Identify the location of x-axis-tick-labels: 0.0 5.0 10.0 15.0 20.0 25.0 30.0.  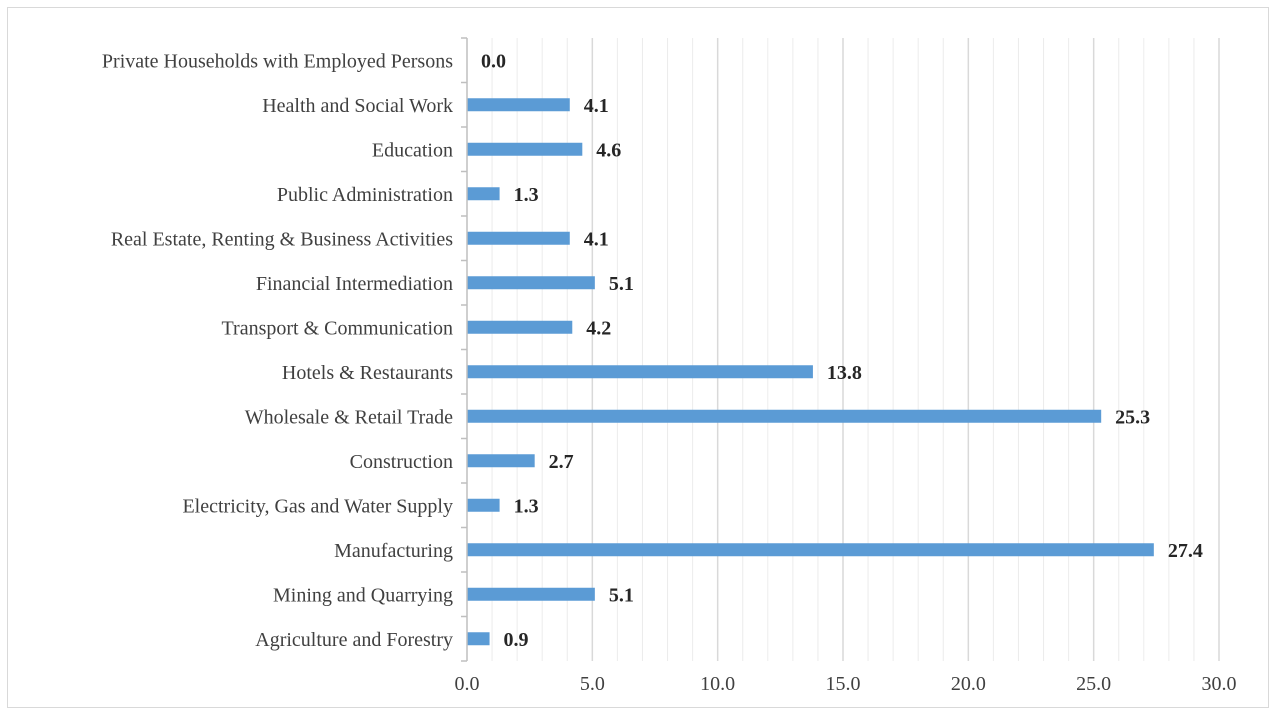
(846, 684).